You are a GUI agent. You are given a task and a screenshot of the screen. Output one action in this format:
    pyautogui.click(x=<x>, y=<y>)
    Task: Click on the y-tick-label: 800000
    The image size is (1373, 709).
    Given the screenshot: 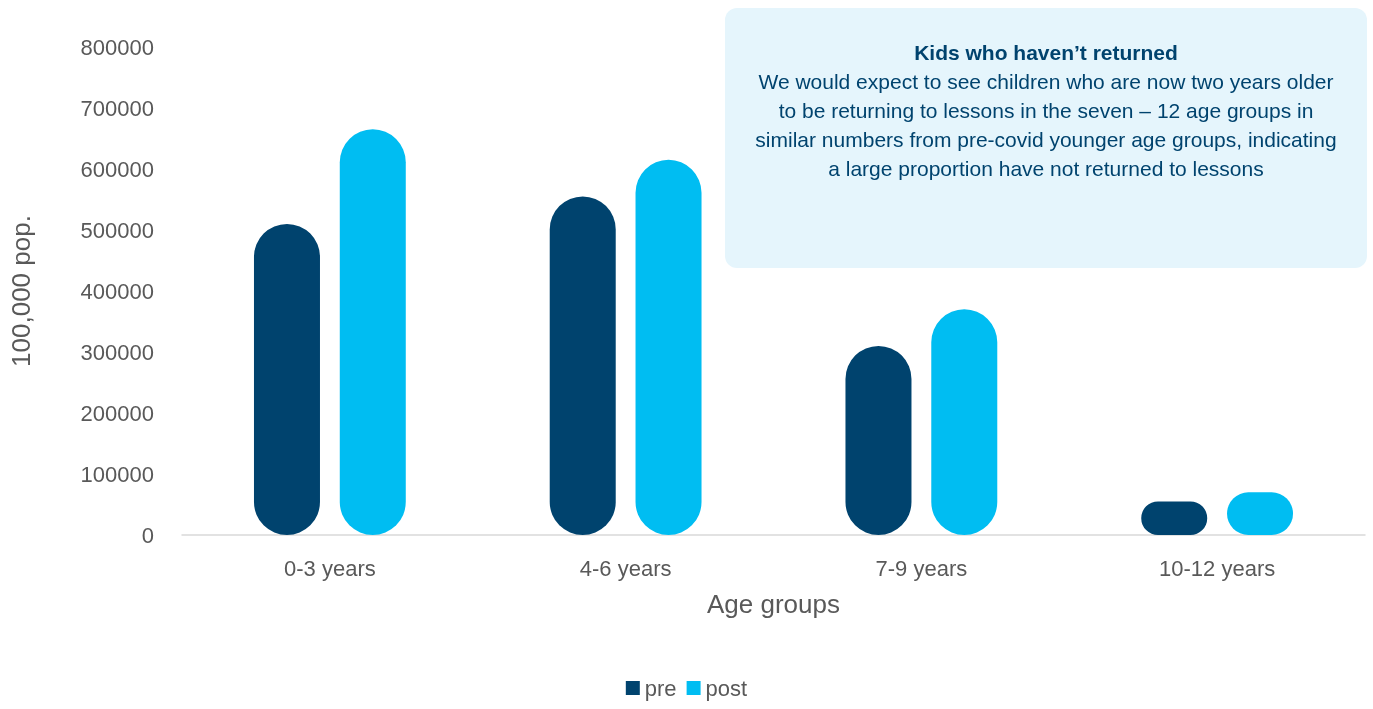 What is the action you would take?
    pyautogui.click(x=117, y=47)
    